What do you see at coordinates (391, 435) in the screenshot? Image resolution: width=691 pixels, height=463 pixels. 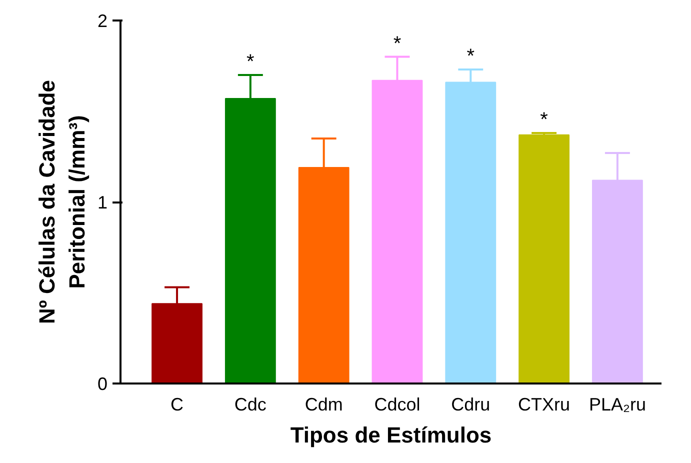 I see `x-axis-title: Tipos de Estímulos` at bounding box center [391, 435].